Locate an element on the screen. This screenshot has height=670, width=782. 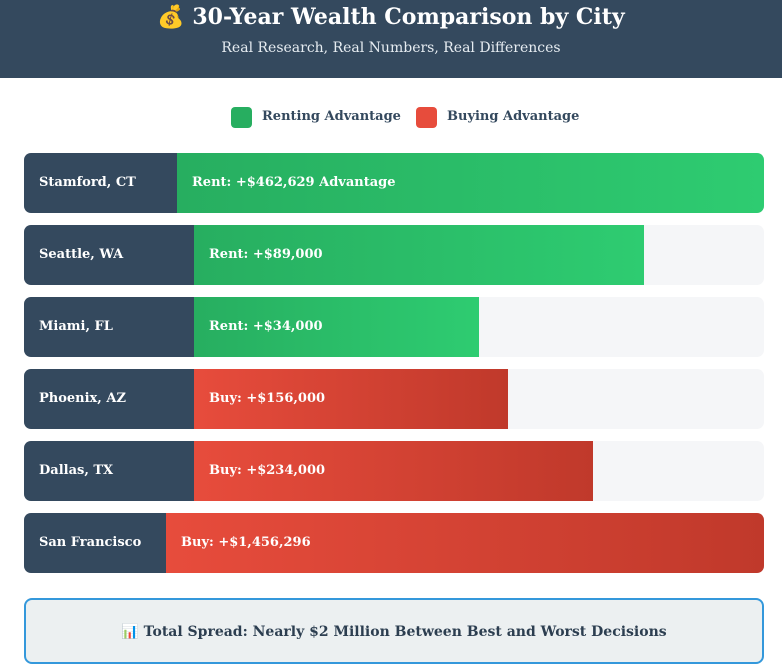
city-label-panel: Dallas, TX is located at coordinates (109, 471).